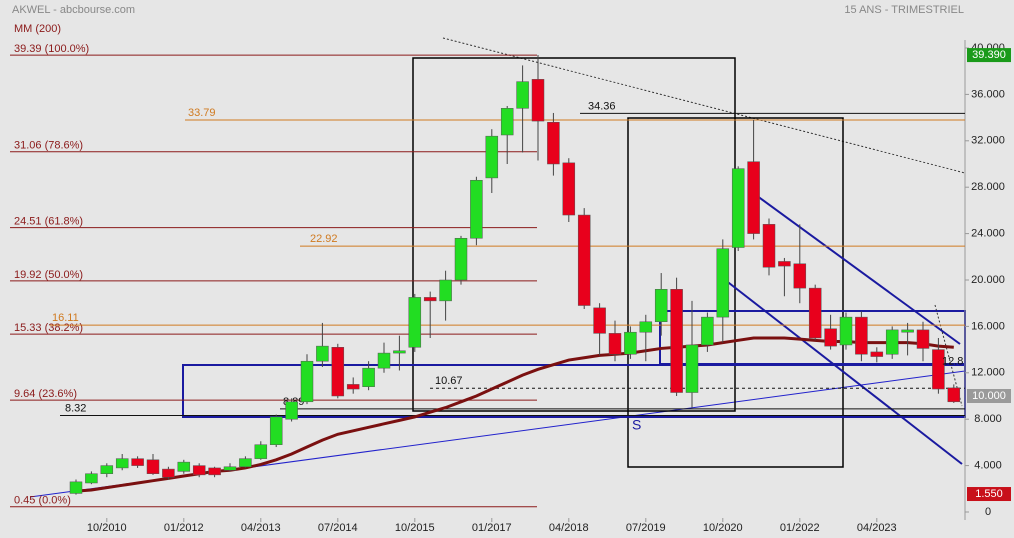 The height and width of the screenshot is (538, 1014). Describe the element at coordinates (877, 528) in the screenshot. I see `x-tick-label: 04/2023` at that location.